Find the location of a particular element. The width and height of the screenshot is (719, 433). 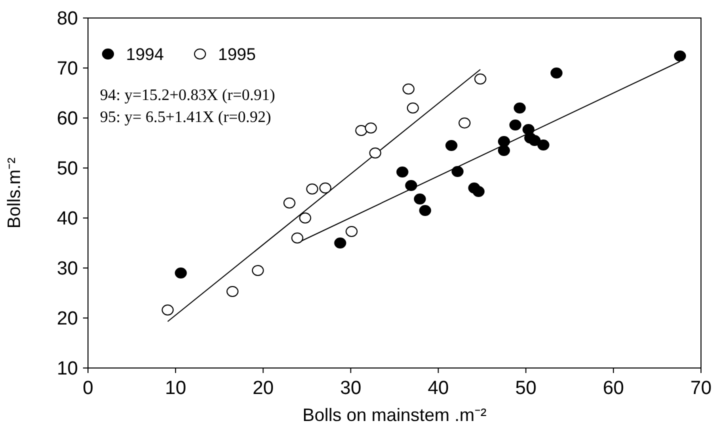

x-tick-label: 40 is located at coordinates (438, 388).